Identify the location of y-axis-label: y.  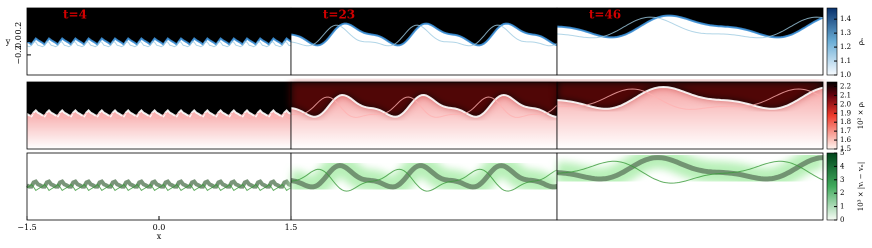
(8, 41).